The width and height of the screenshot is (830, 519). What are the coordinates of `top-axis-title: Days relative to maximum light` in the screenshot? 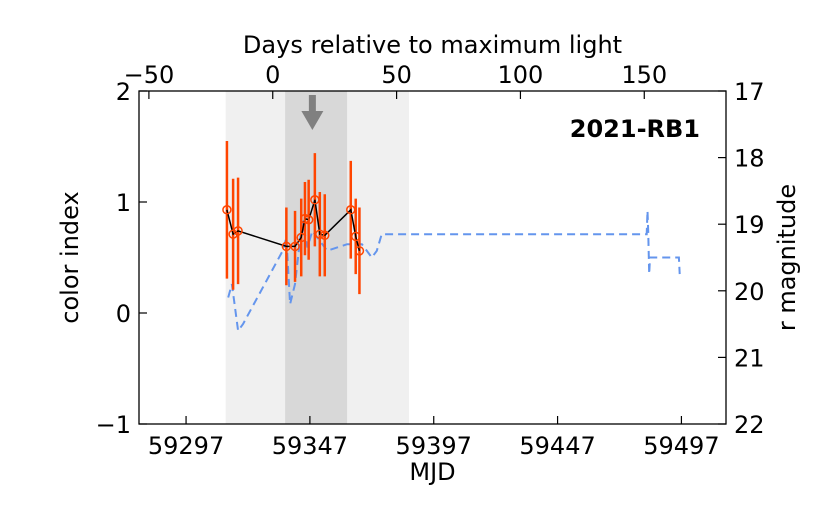 It's located at (432, 45).